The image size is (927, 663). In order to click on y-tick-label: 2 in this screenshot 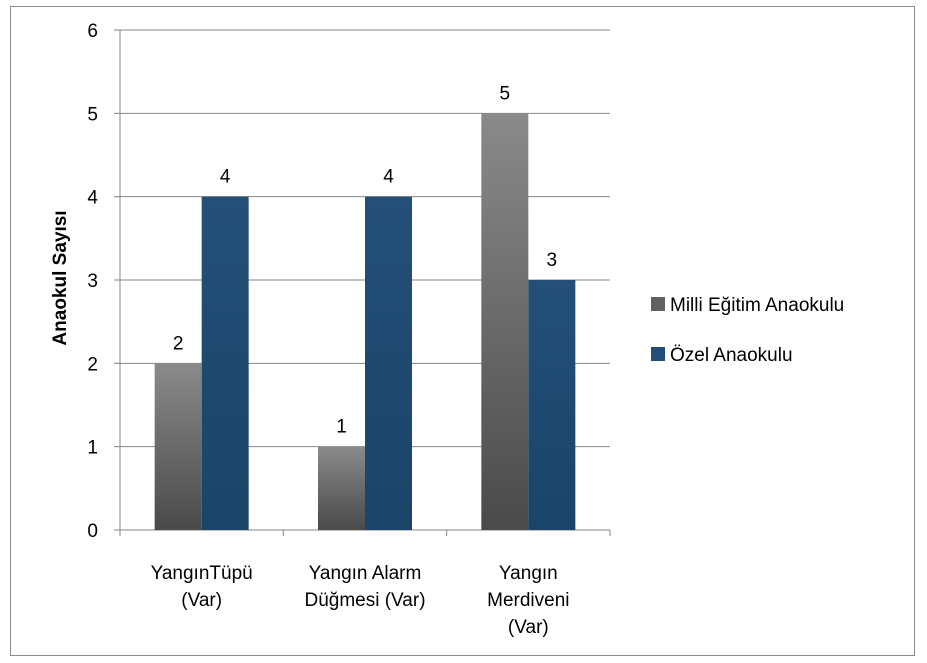, I will do `click(92, 364)`.